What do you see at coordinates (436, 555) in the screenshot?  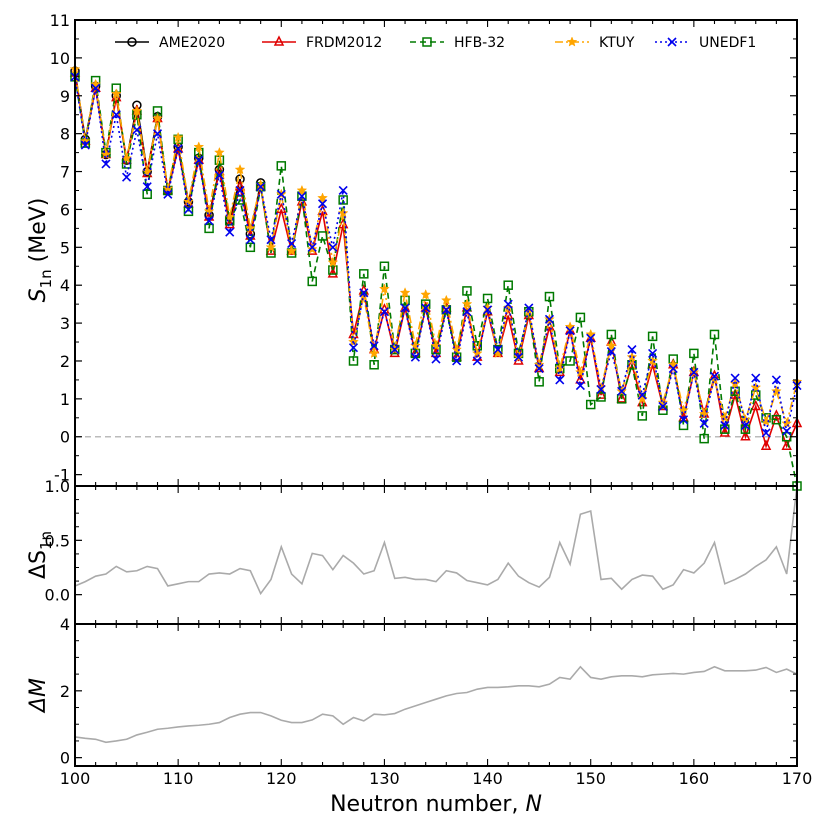 I see `panel-frame` at bounding box center [436, 555].